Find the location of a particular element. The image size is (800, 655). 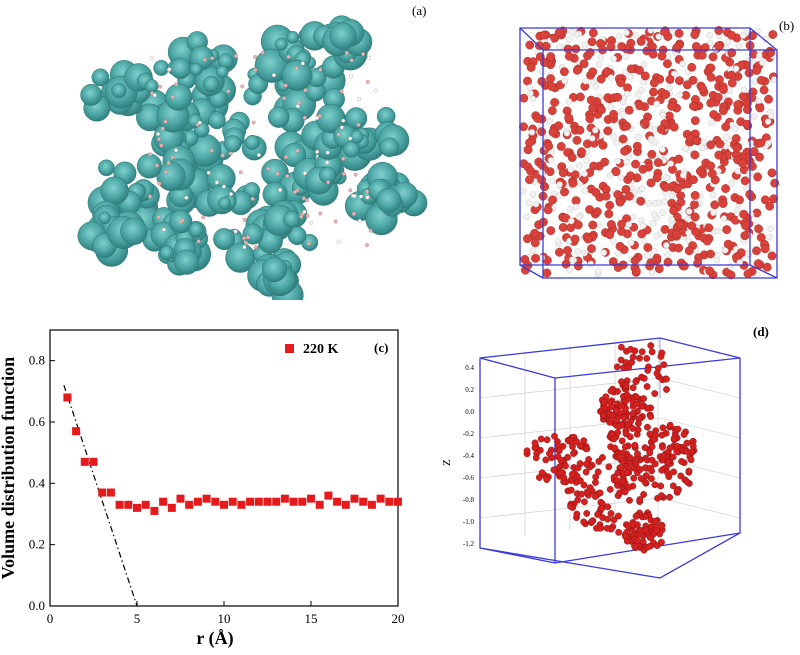

z-tick-label: 0.4 is located at coordinates (469, 368).